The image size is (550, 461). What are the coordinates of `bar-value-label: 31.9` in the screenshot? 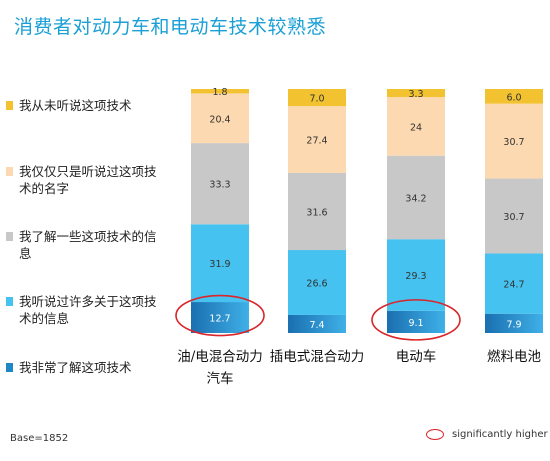 It's located at (219, 264).